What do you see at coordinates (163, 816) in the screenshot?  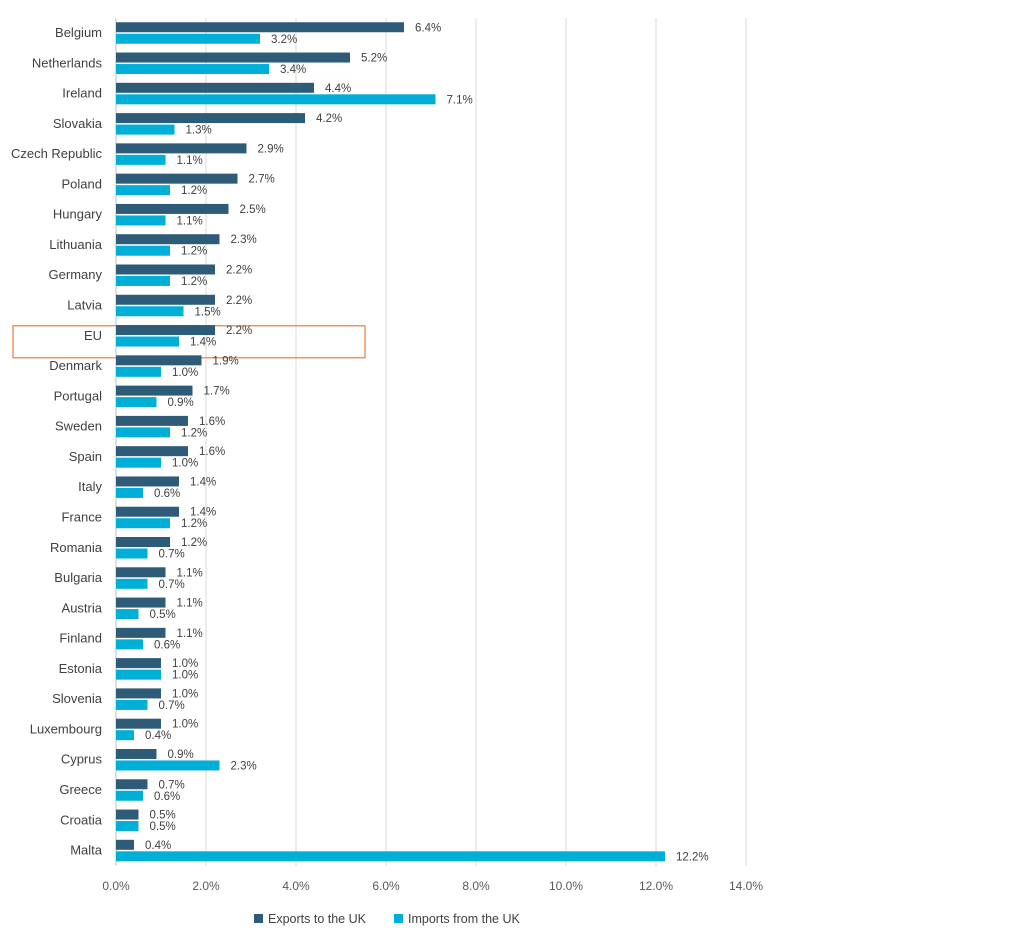 I see `data-label: 0.5%` at bounding box center [163, 816].